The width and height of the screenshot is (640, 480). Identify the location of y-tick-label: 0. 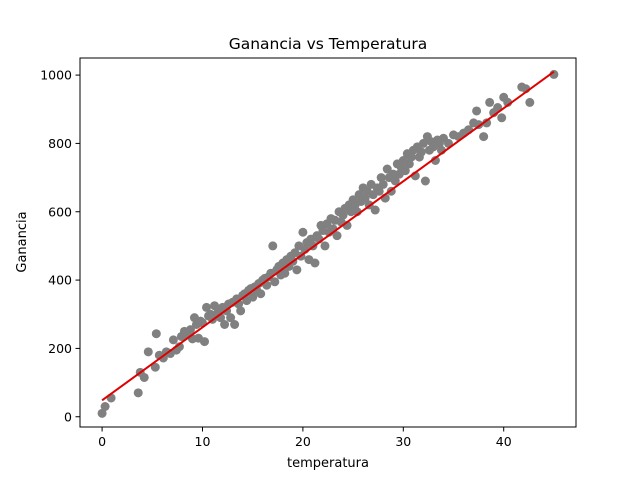
(68, 416).